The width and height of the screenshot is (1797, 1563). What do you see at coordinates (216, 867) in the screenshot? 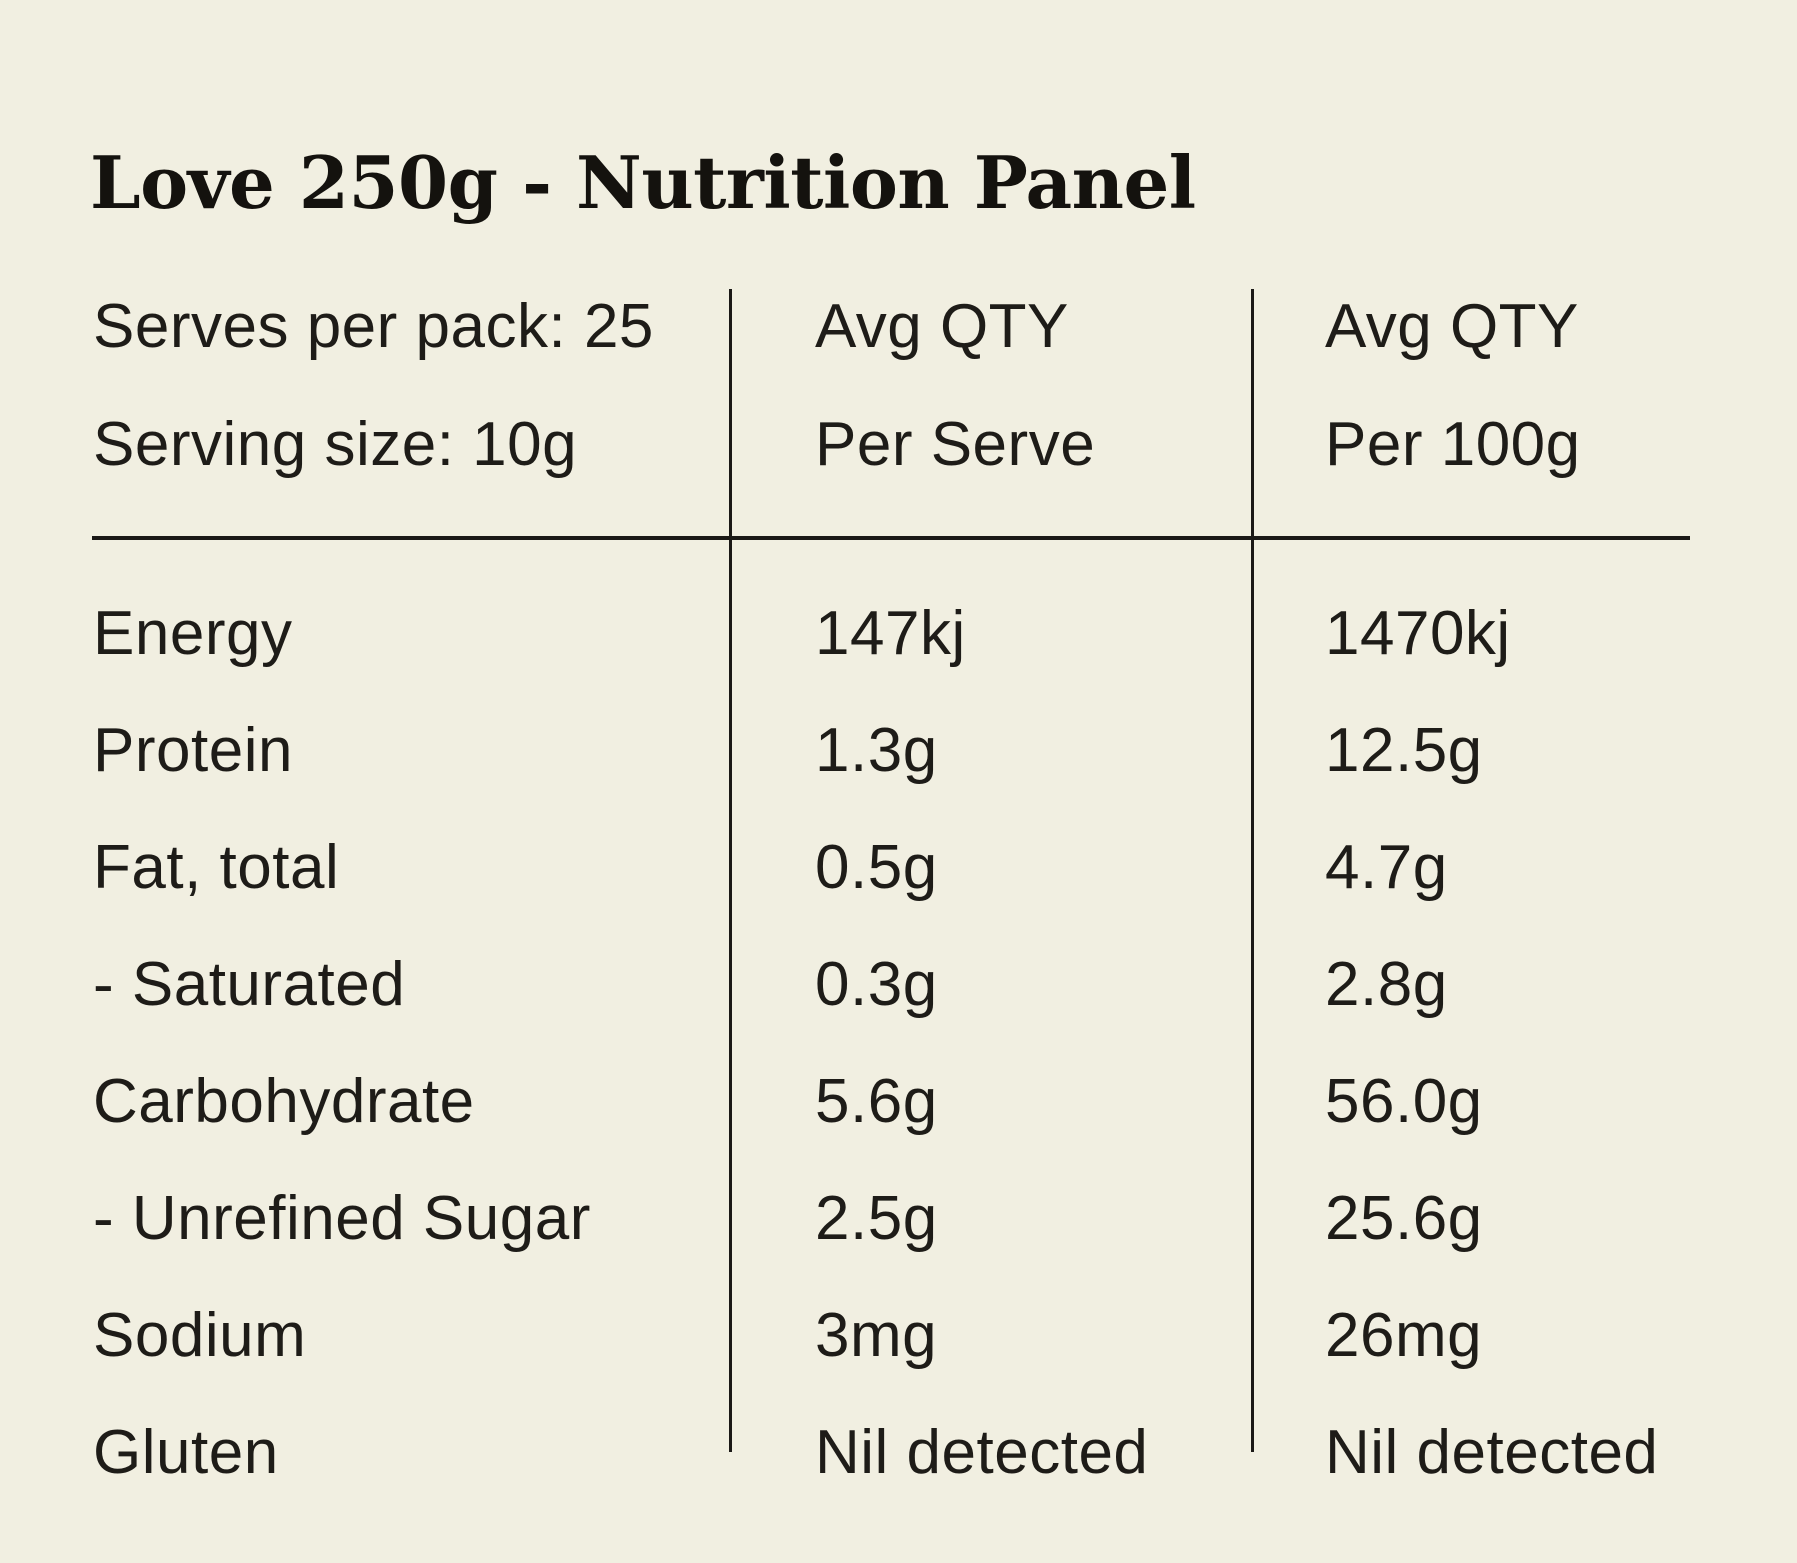
I see `row-label-fat-total: Fat, total` at bounding box center [216, 867].